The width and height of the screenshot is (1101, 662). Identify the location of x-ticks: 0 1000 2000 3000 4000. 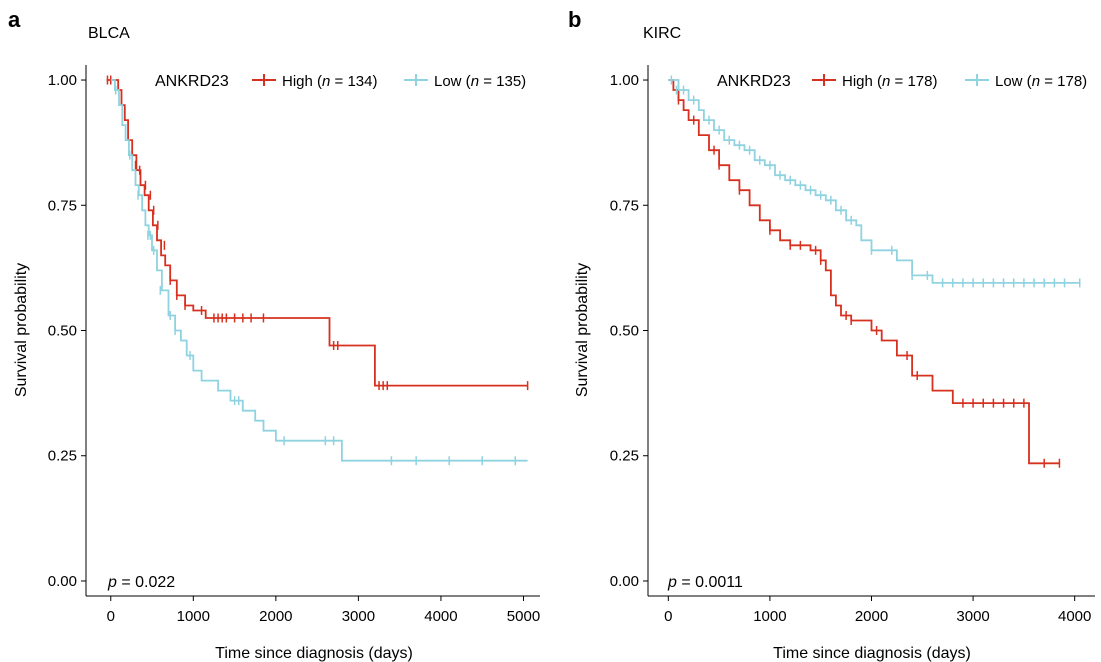
(877, 610).